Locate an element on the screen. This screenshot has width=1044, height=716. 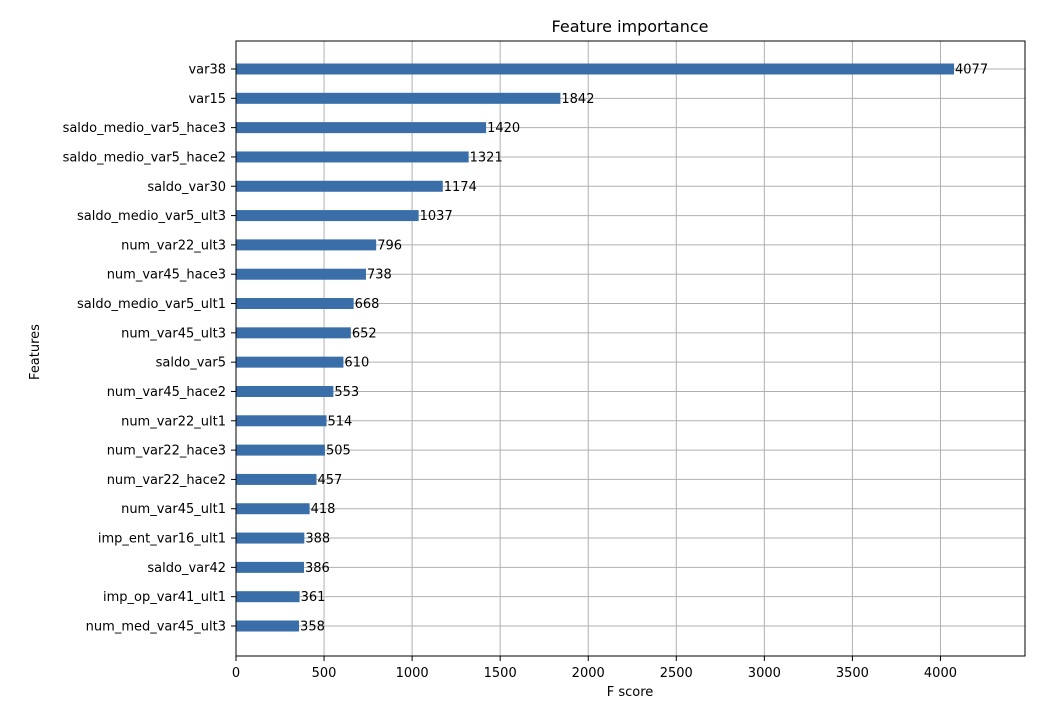
bar-value-label: 652 is located at coordinates (364, 333).